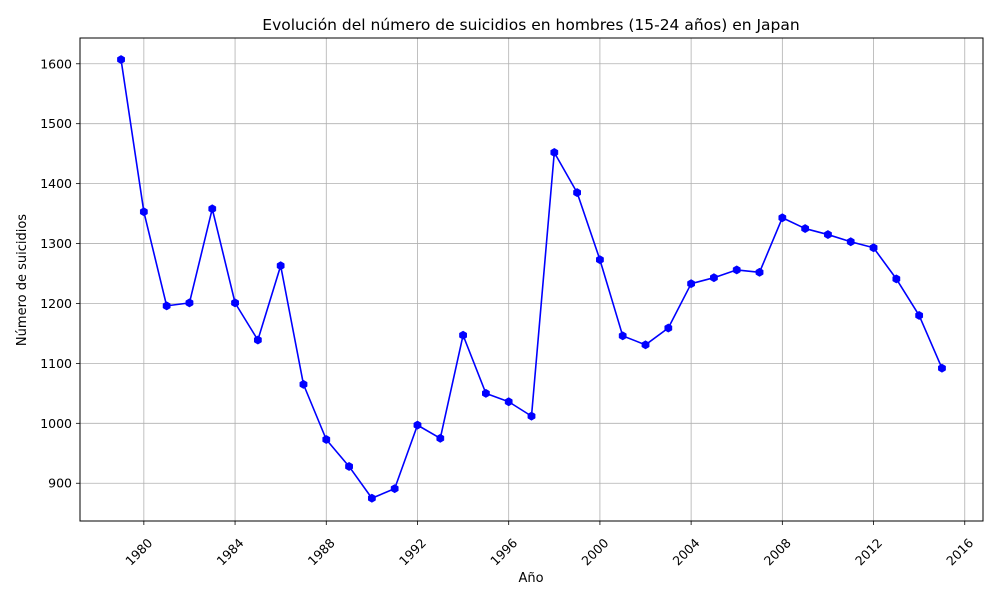 The height and width of the screenshot is (600, 1000). I want to click on y-tick-label: 1200, so click(56, 303).